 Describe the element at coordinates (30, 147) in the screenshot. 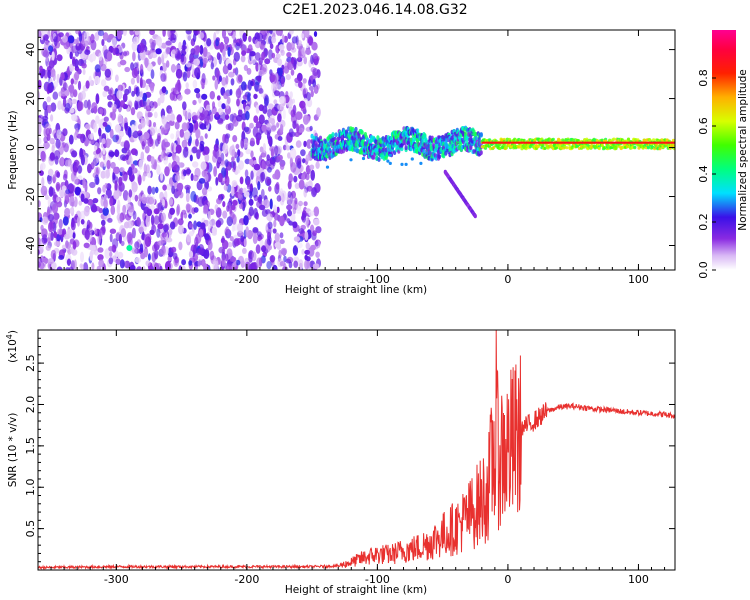

I see `top-y-tick-label: 0` at that location.